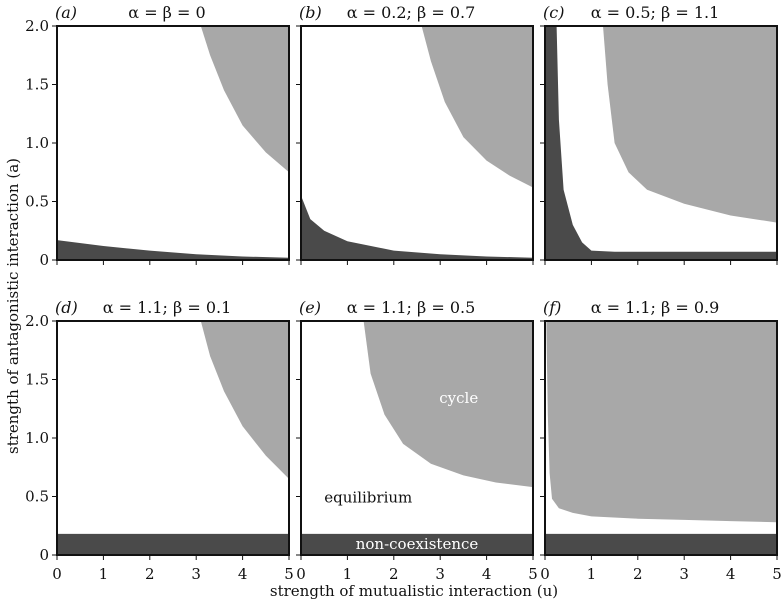 The height and width of the screenshot is (604, 784). What do you see at coordinates (66, 12) in the screenshot?
I see `panel-label: (a)` at bounding box center [66, 12].